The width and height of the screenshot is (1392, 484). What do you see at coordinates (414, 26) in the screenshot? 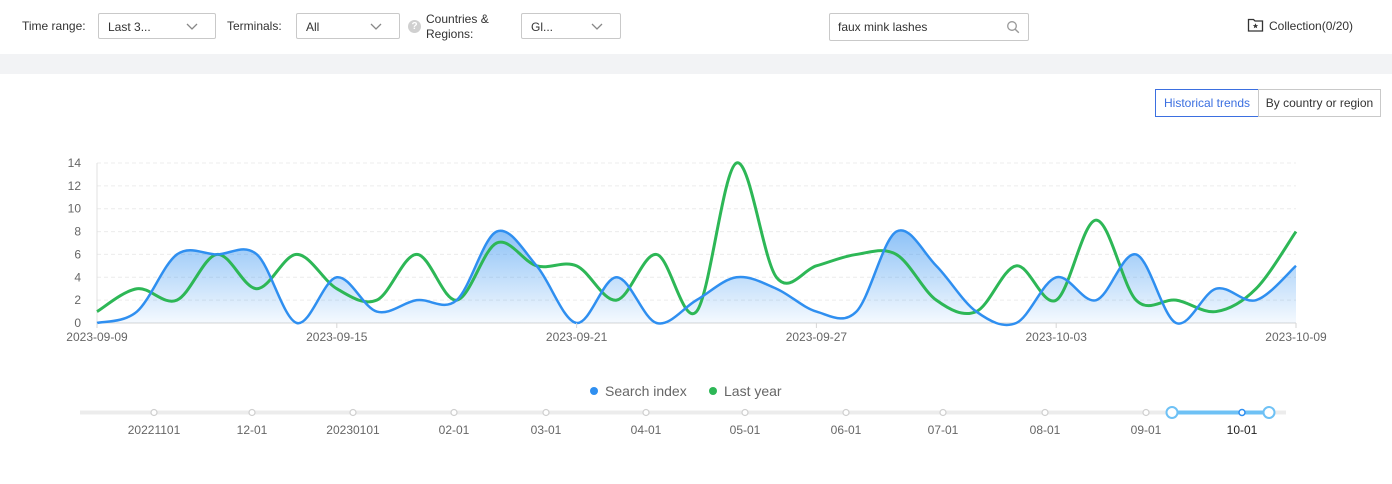
I see `help-icon: ?` at bounding box center [414, 26].